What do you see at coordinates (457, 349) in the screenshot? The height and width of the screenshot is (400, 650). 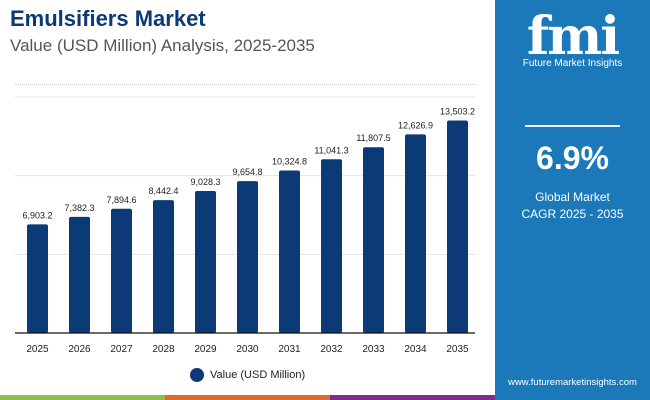 I see `x-tick-label: 2035` at bounding box center [457, 349].